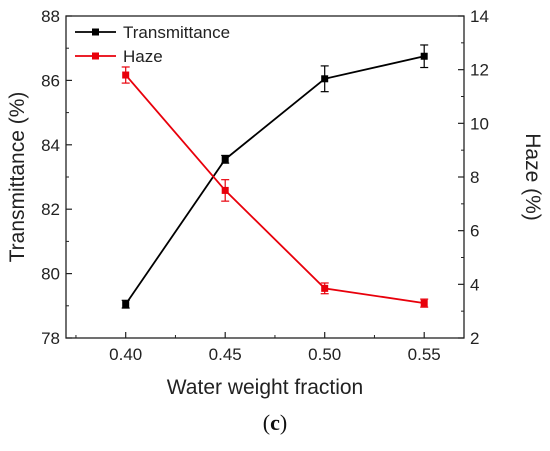  I want to click on left-y-axis-title: Transmittance (%), so click(17, 177).